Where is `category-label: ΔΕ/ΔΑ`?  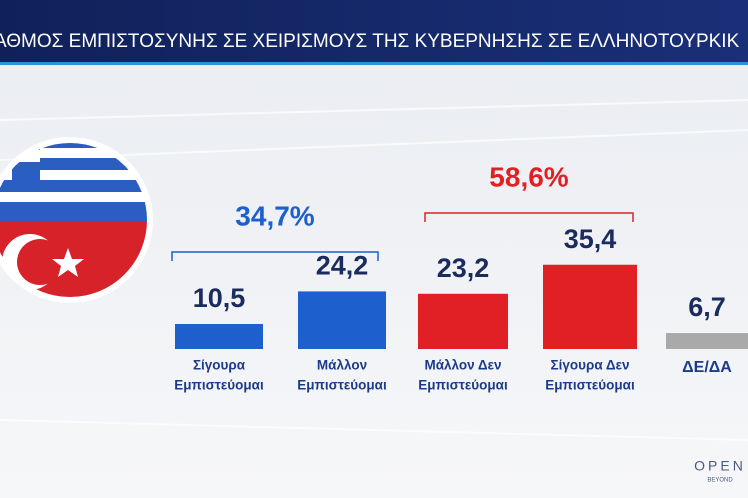
category-label: ΔΕ/ΔΑ is located at coordinates (707, 367).